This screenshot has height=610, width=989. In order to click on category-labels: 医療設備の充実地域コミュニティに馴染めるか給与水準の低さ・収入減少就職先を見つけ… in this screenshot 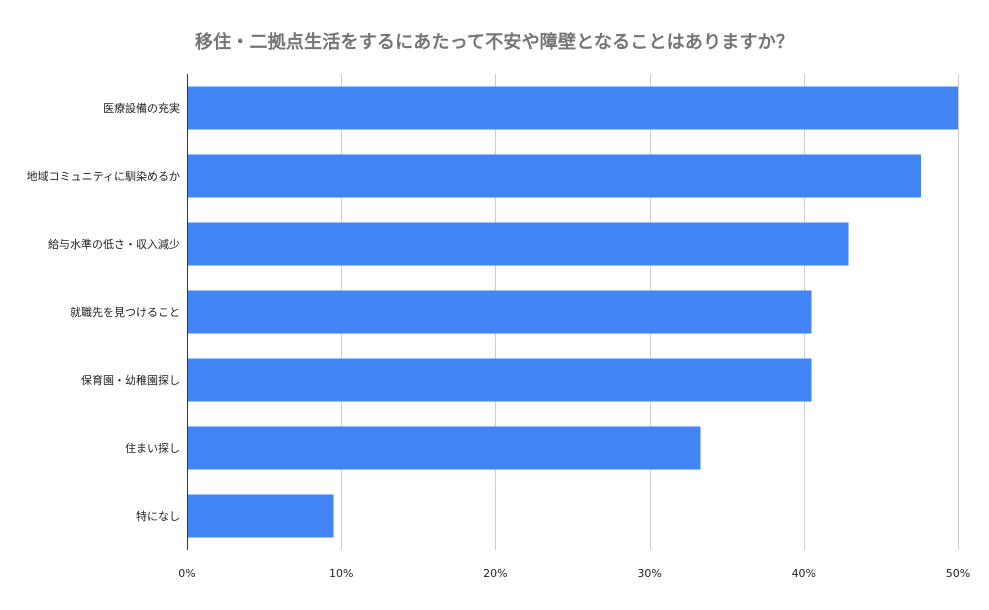, I will do `click(103, 312)`.